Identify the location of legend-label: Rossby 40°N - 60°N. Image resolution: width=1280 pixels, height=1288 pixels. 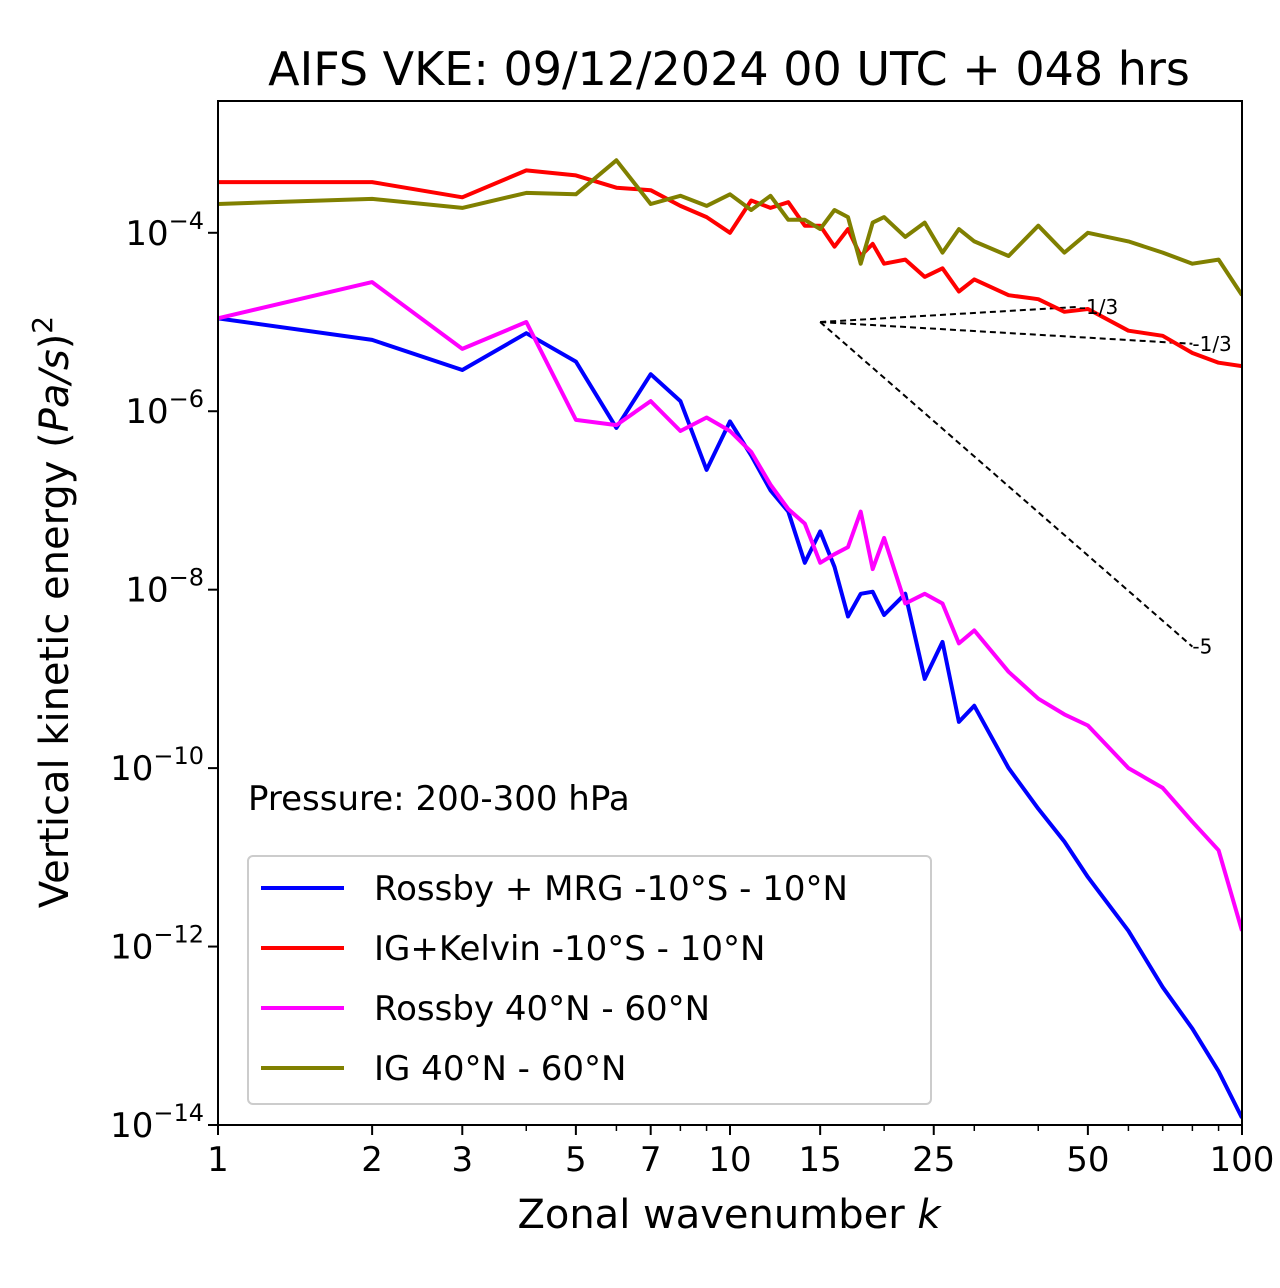
(542, 1009).